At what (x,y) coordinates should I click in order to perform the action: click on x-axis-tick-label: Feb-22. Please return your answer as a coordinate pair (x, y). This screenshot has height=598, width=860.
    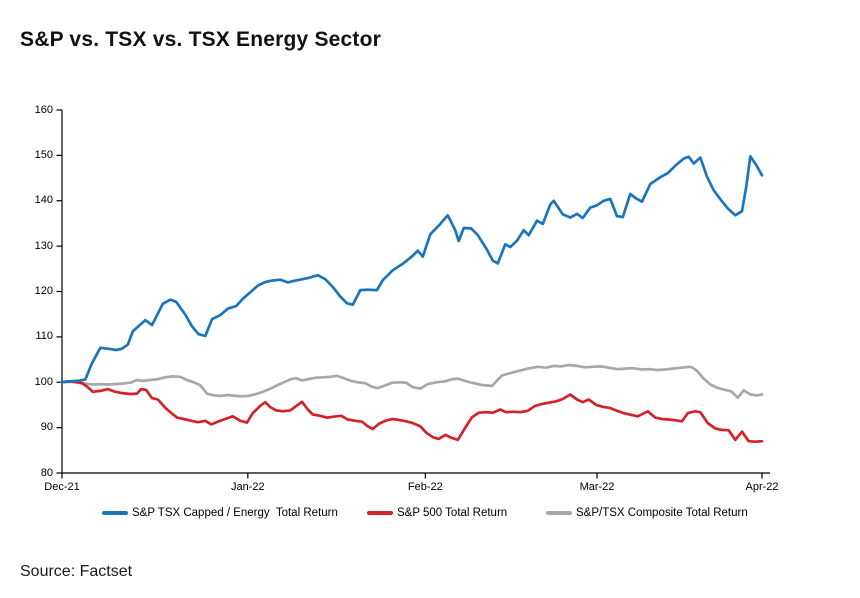
    Looking at the image, I should click on (425, 487).